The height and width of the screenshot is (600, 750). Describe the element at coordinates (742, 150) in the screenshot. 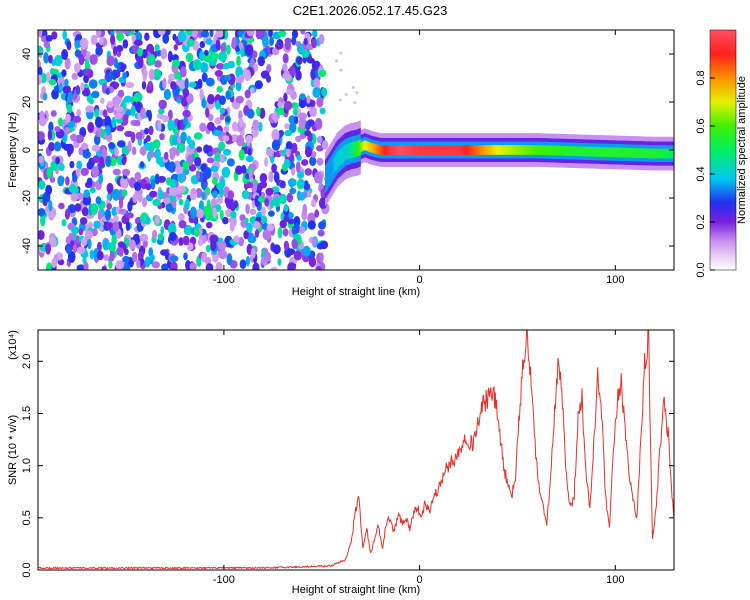

I see `colorbar-label: Normalized spectral amplitude` at that location.